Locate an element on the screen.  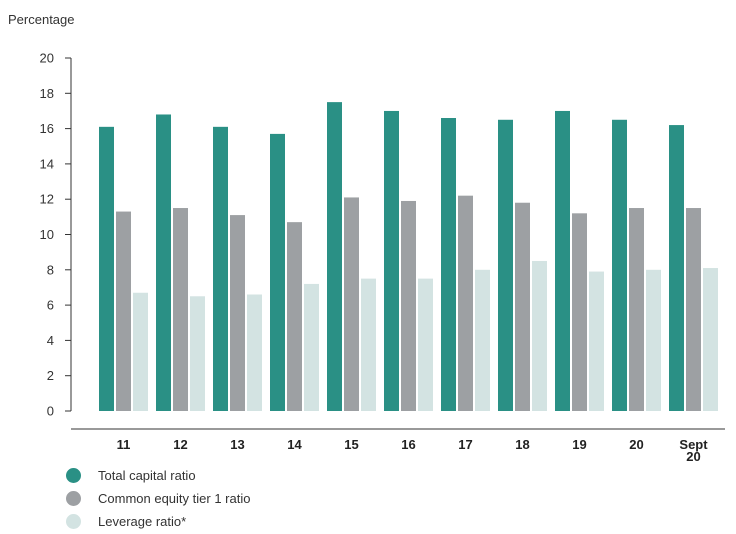
y-tick-label-4: 4 is located at coordinates (50, 340).